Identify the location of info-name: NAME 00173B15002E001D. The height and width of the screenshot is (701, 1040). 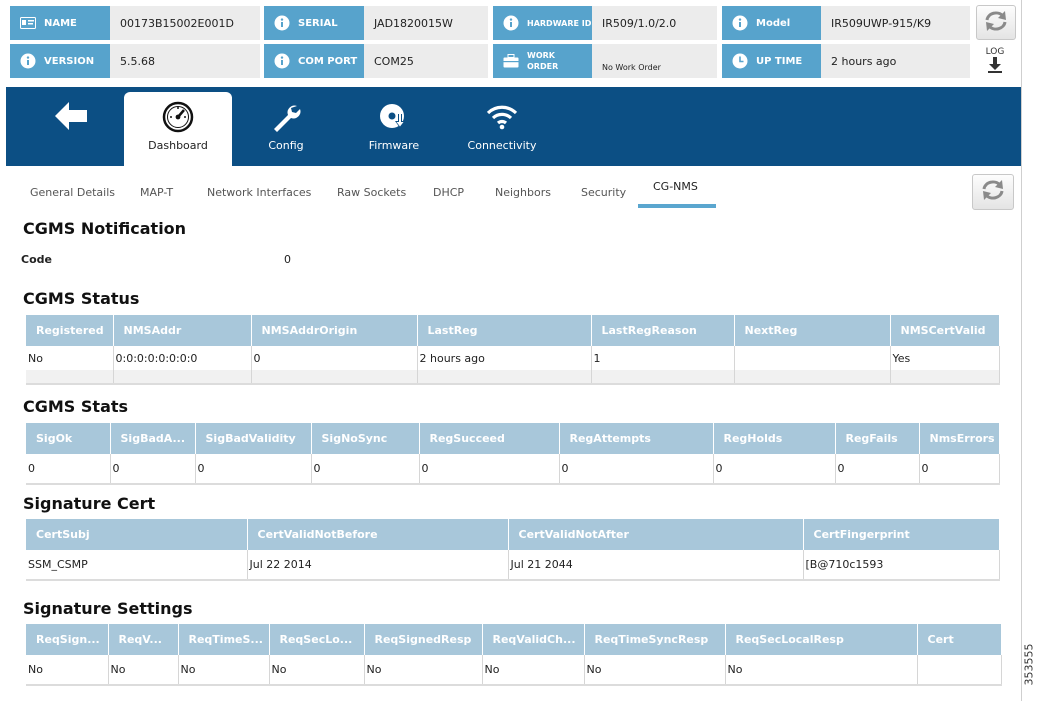
(135, 23).